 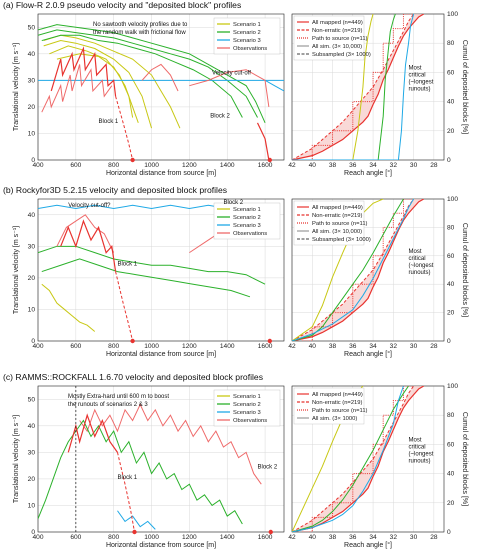 I want to click on x-tick-label: 40, so click(x=313, y=537).